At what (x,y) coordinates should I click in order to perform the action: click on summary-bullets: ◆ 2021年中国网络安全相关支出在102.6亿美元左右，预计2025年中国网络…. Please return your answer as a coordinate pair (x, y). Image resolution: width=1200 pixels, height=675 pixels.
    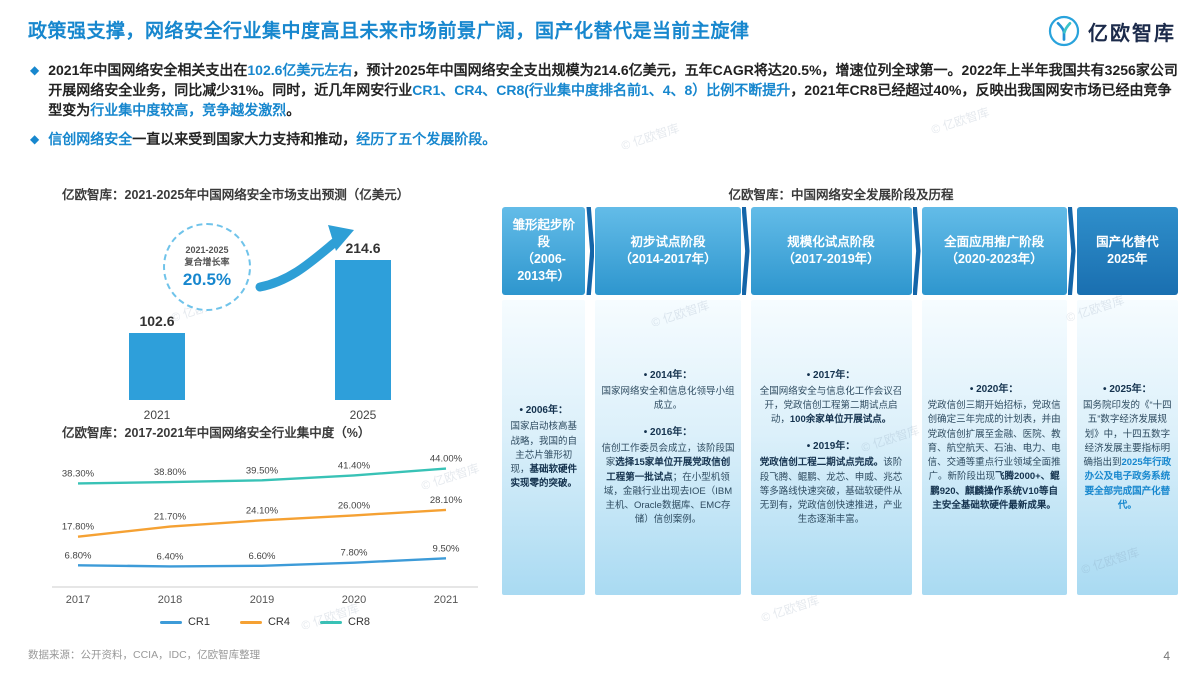
    Looking at the image, I should click on (604, 109).